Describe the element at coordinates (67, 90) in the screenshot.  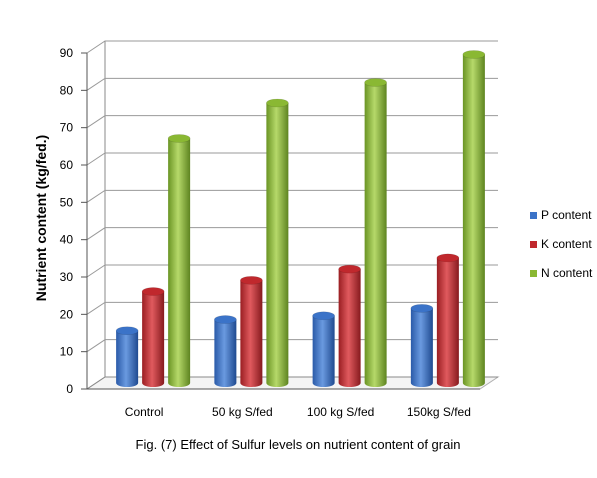
I see `y-tick-label: 80` at that location.